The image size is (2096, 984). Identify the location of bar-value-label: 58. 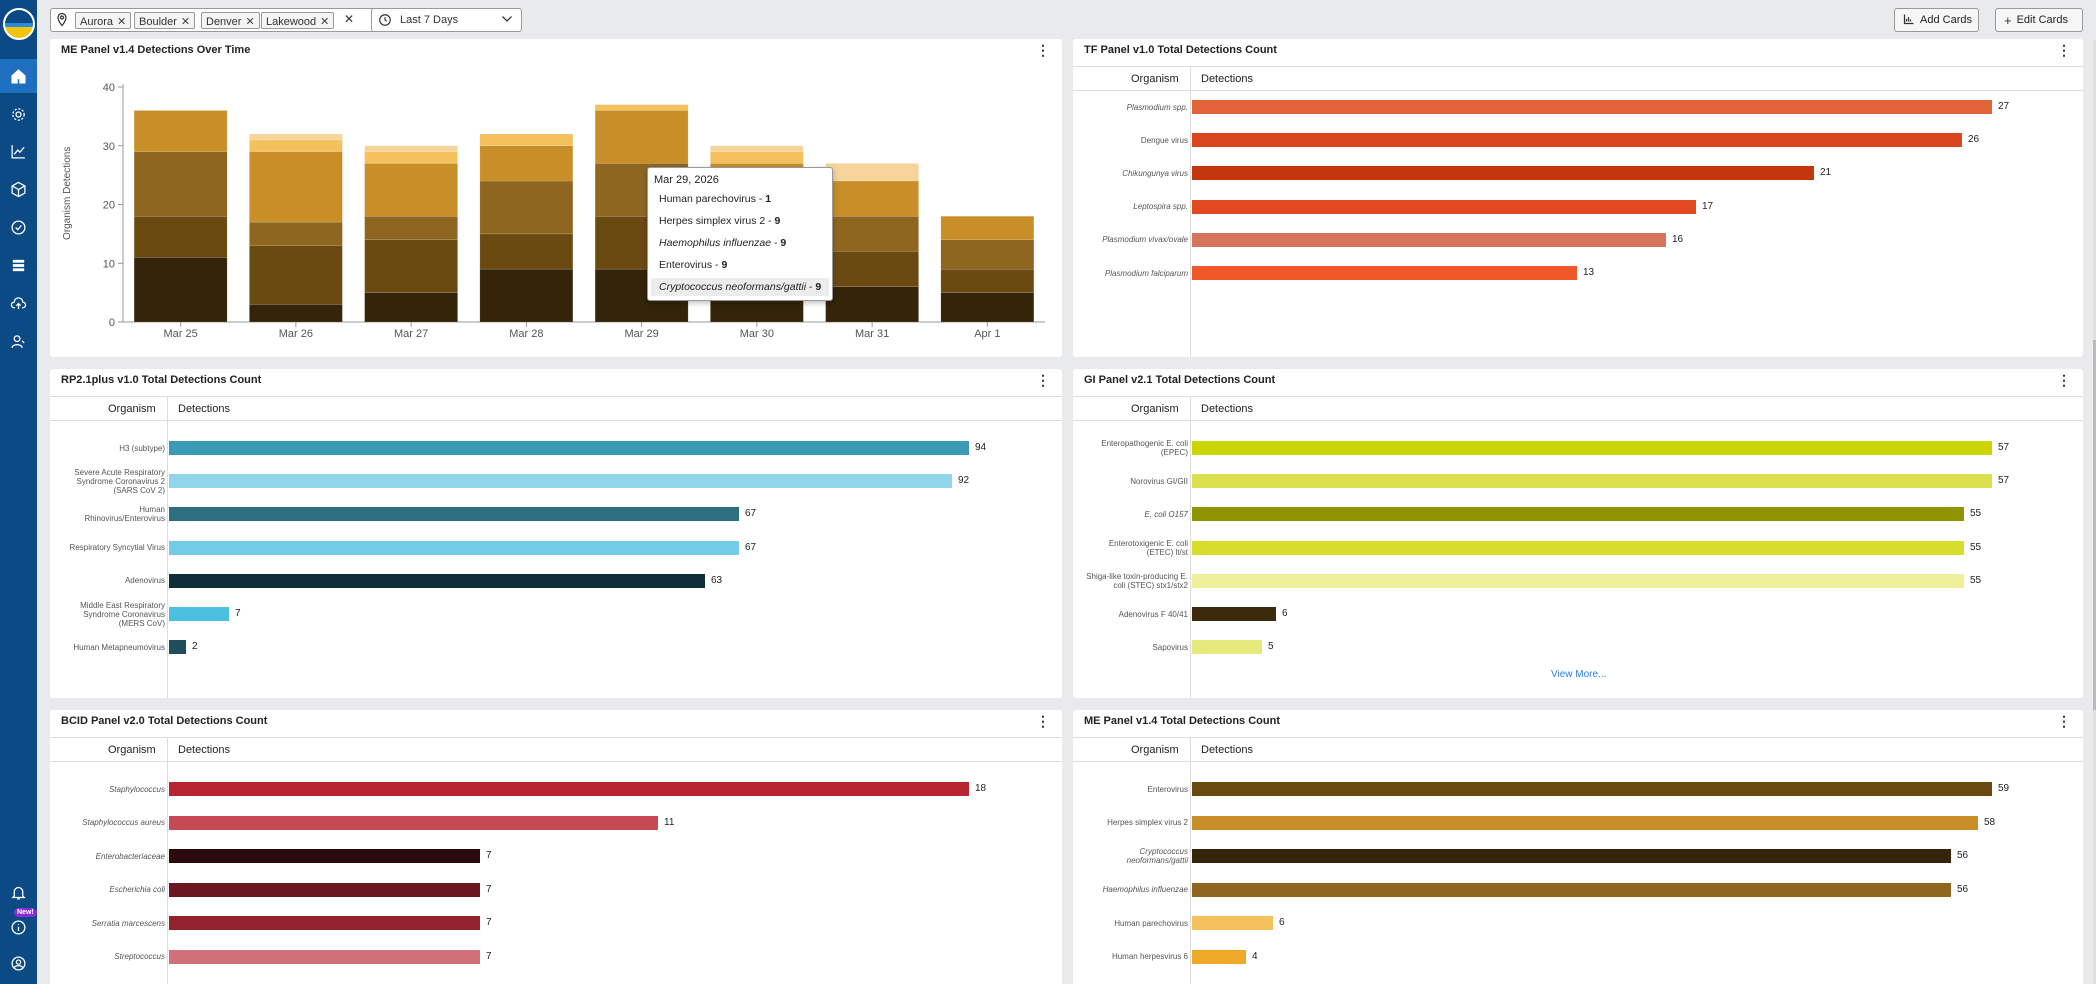
(1990, 822).